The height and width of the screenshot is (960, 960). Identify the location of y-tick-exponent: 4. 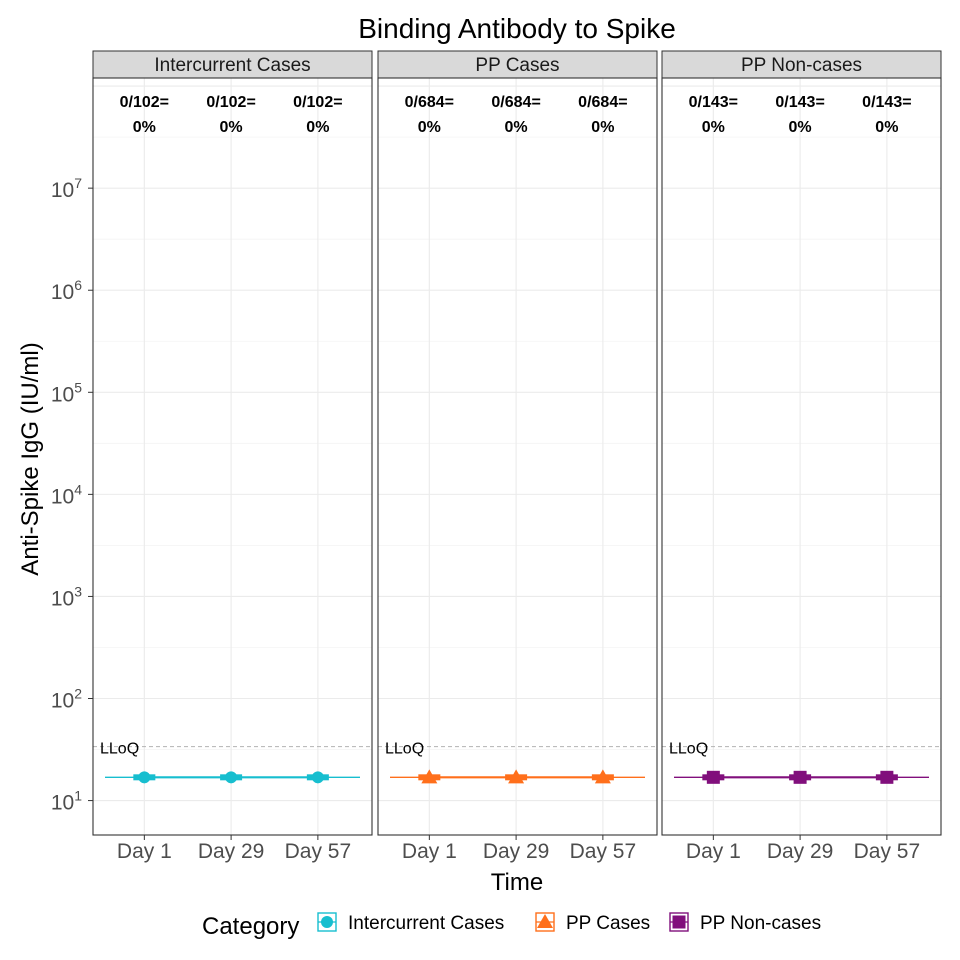
(78, 489).